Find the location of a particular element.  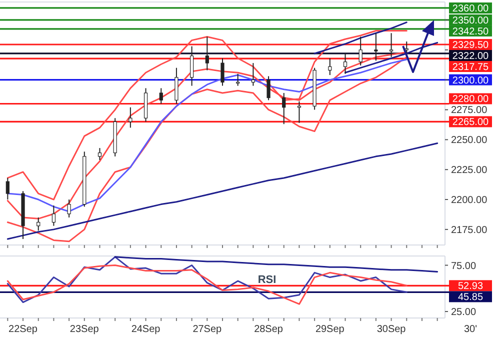

ref-line-label: 2300.00 is located at coordinates (471, 80).